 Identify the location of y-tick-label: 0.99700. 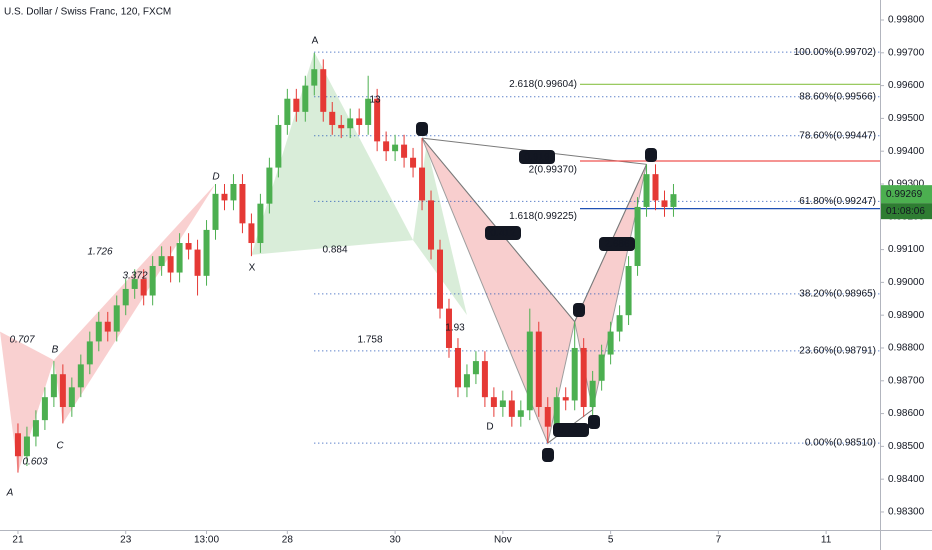
(906, 52).